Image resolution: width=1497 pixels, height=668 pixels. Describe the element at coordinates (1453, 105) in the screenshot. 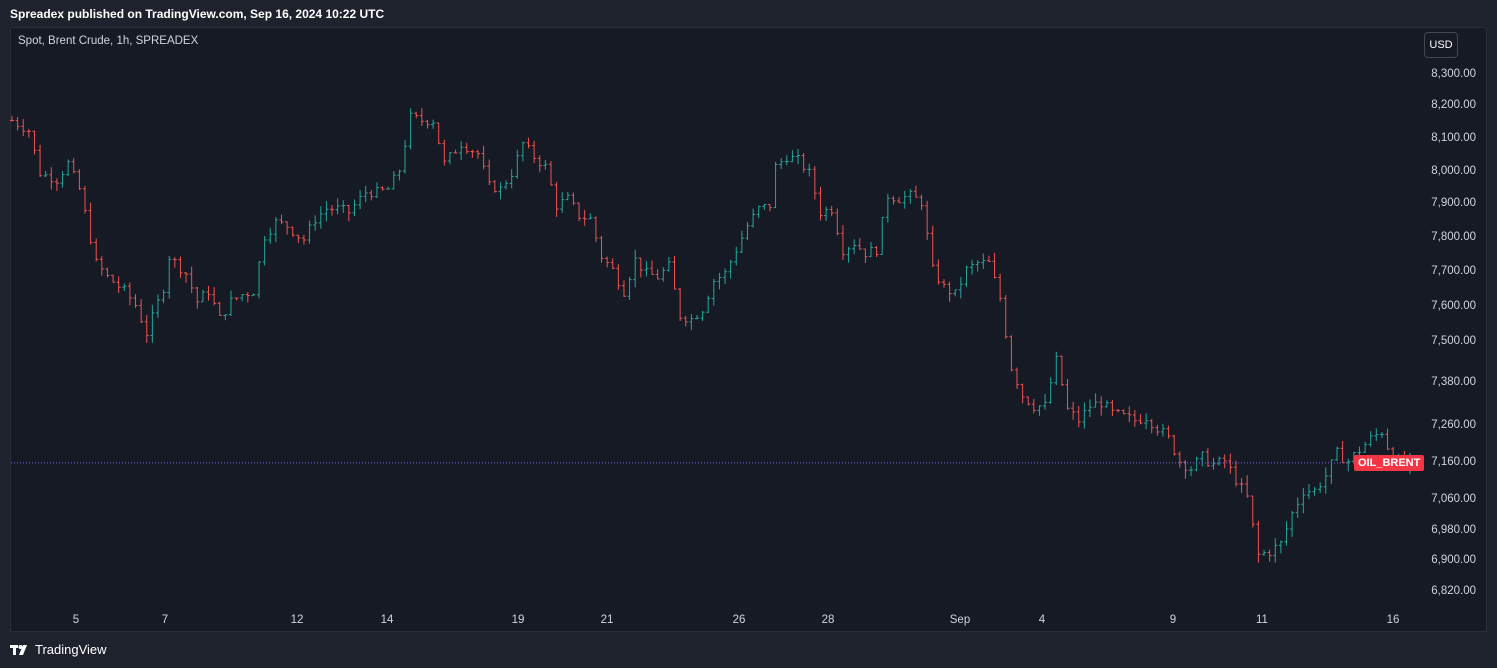

I see `price-tick-label: 8,200.00` at that location.